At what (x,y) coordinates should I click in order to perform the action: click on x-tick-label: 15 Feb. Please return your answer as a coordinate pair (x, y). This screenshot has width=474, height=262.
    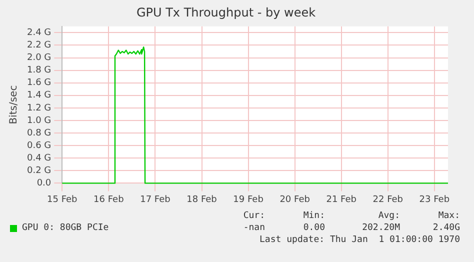
    Looking at the image, I should click on (62, 199).